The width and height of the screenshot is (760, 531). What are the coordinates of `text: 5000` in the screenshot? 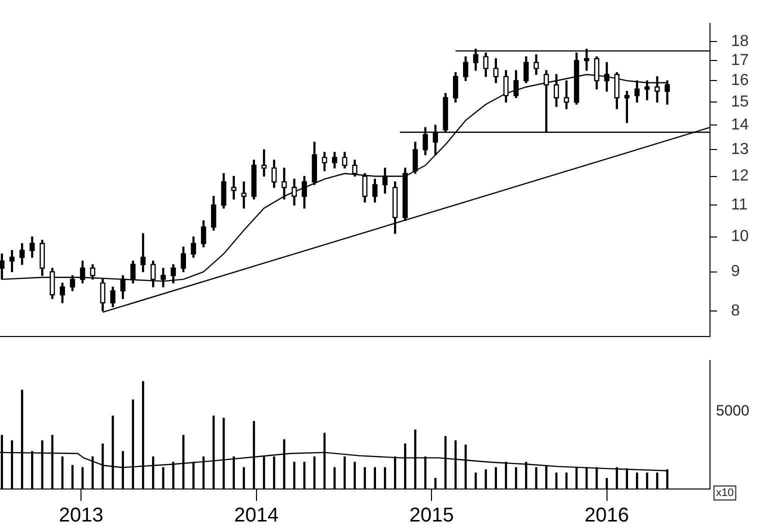 It's located at (733, 411).